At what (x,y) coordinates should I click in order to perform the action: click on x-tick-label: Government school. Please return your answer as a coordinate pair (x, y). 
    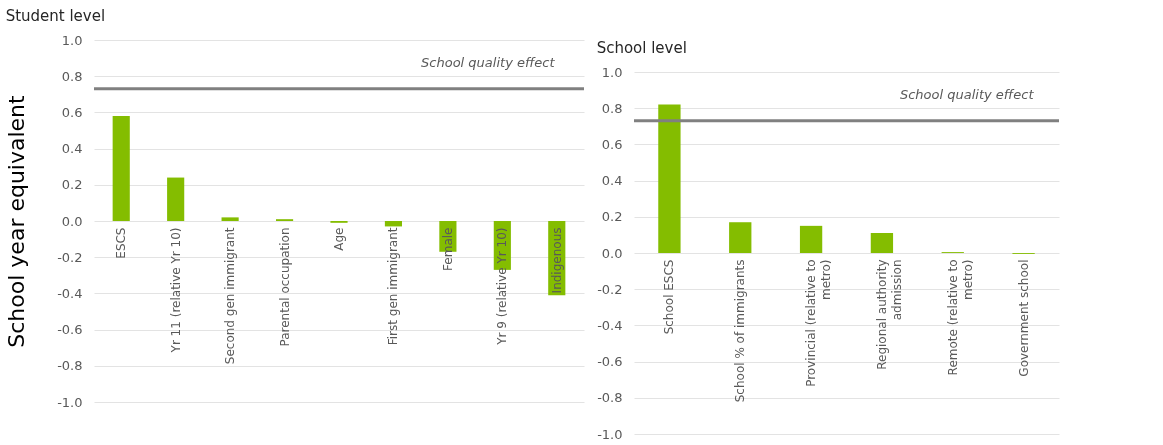
    Looking at the image, I should click on (1023, 318).